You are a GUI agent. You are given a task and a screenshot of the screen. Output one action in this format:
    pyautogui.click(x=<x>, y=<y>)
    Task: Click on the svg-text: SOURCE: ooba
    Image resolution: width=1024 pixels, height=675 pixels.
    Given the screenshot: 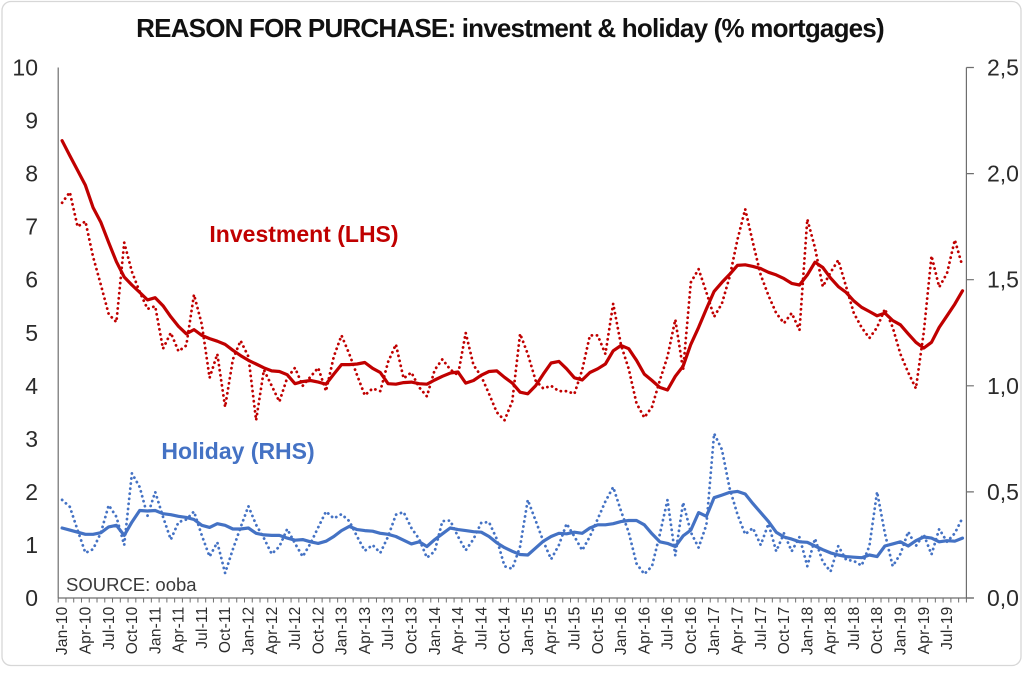 What is the action you would take?
    pyautogui.click(x=131, y=584)
    